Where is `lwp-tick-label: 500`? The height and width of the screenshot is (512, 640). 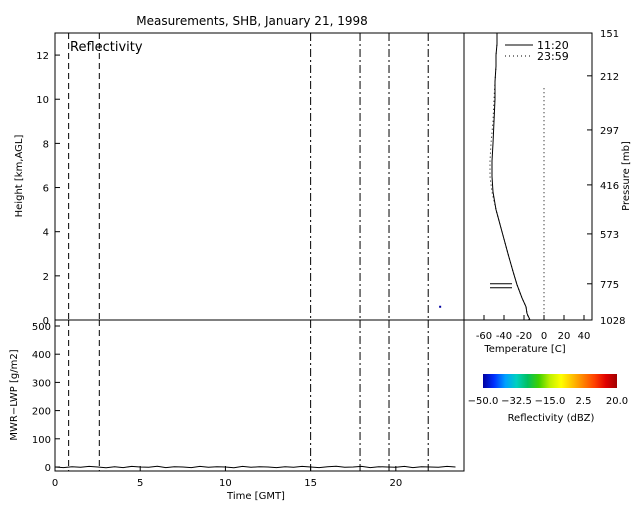 lwp-tick-label: 500 is located at coordinates (41, 327).